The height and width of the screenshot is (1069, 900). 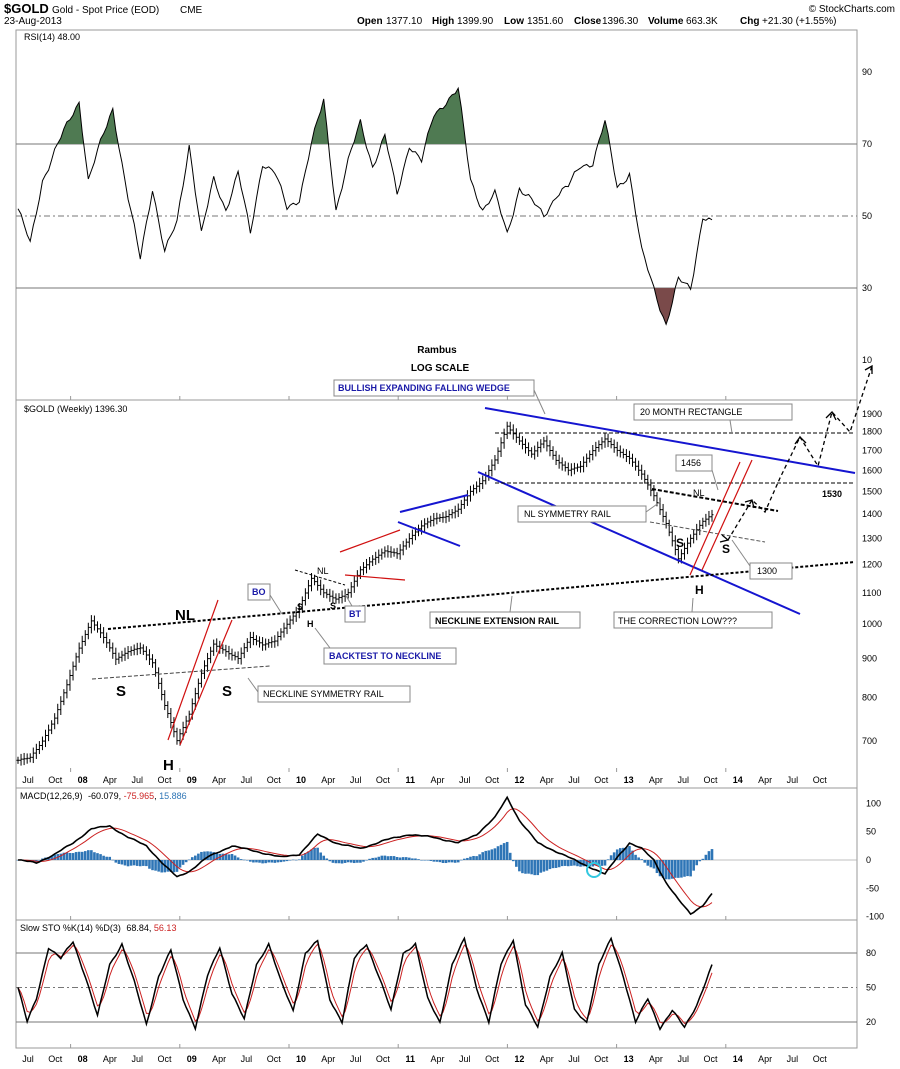 What do you see at coordinates (715, 518) in the screenshot?
I see `red-rail-3a` at bounding box center [715, 518].